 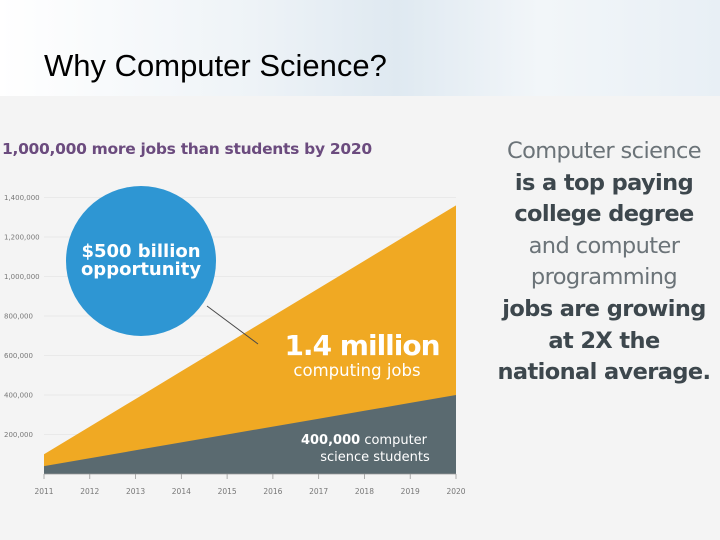 What do you see at coordinates (22, 238) in the screenshot?
I see `y-tick-label: 1,200,000` at bounding box center [22, 238].